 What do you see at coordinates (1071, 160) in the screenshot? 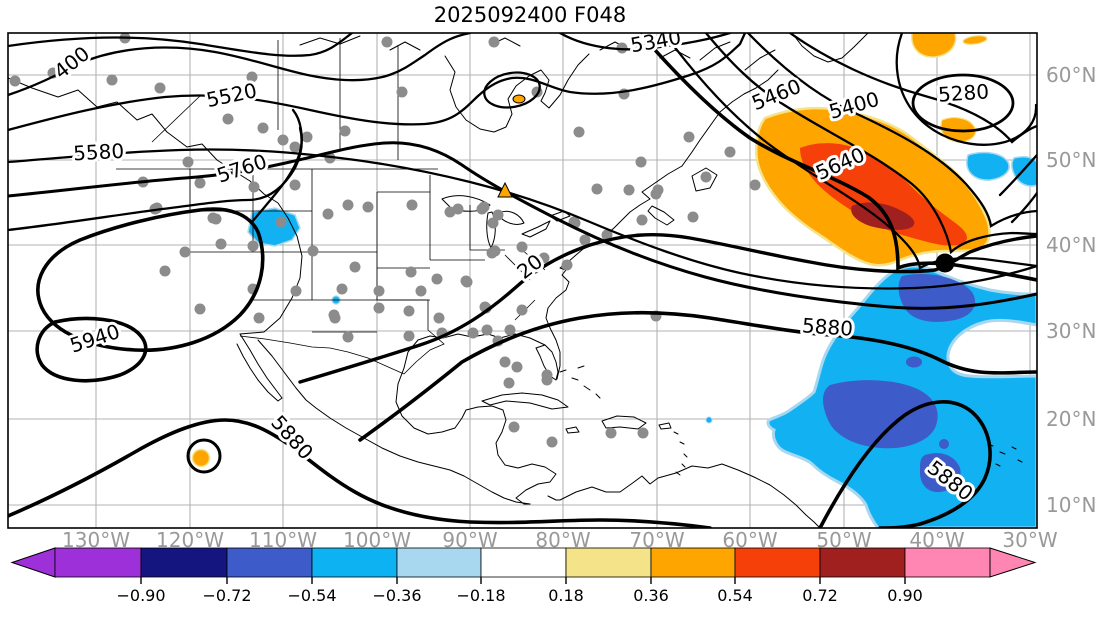
I see `lat-tick-label: 50°N` at bounding box center [1071, 160].